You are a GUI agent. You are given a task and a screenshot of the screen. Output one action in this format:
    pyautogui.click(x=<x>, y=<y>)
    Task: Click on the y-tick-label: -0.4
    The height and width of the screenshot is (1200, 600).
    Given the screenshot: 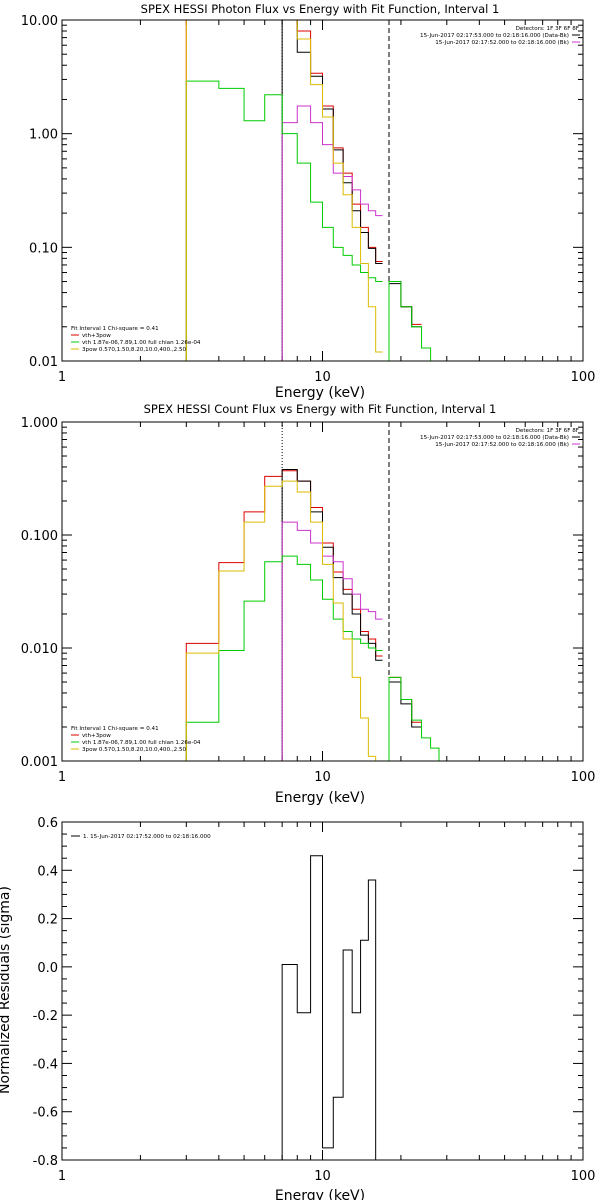 What is the action you would take?
    pyautogui.click(x=45, y=1064)
    